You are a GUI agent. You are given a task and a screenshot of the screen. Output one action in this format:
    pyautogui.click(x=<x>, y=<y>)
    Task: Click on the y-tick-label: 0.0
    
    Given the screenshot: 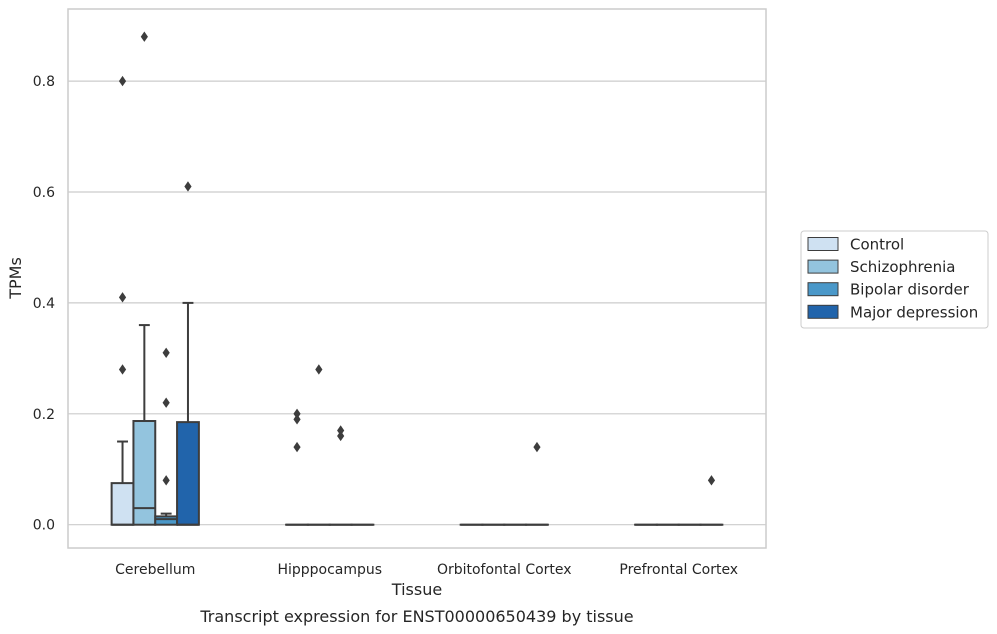 What is the action you would take?
    pyautogui.click(x=44, y=526)
    